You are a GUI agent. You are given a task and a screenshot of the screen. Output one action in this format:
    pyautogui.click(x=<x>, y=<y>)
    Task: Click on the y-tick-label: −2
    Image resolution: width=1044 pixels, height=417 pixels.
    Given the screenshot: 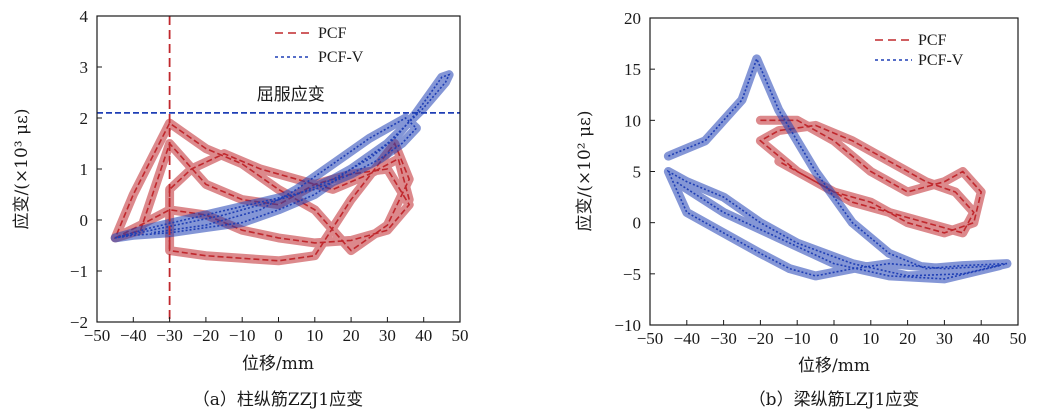 What is the action you would take?
    pyautogui.click(x=79, y=322)
    